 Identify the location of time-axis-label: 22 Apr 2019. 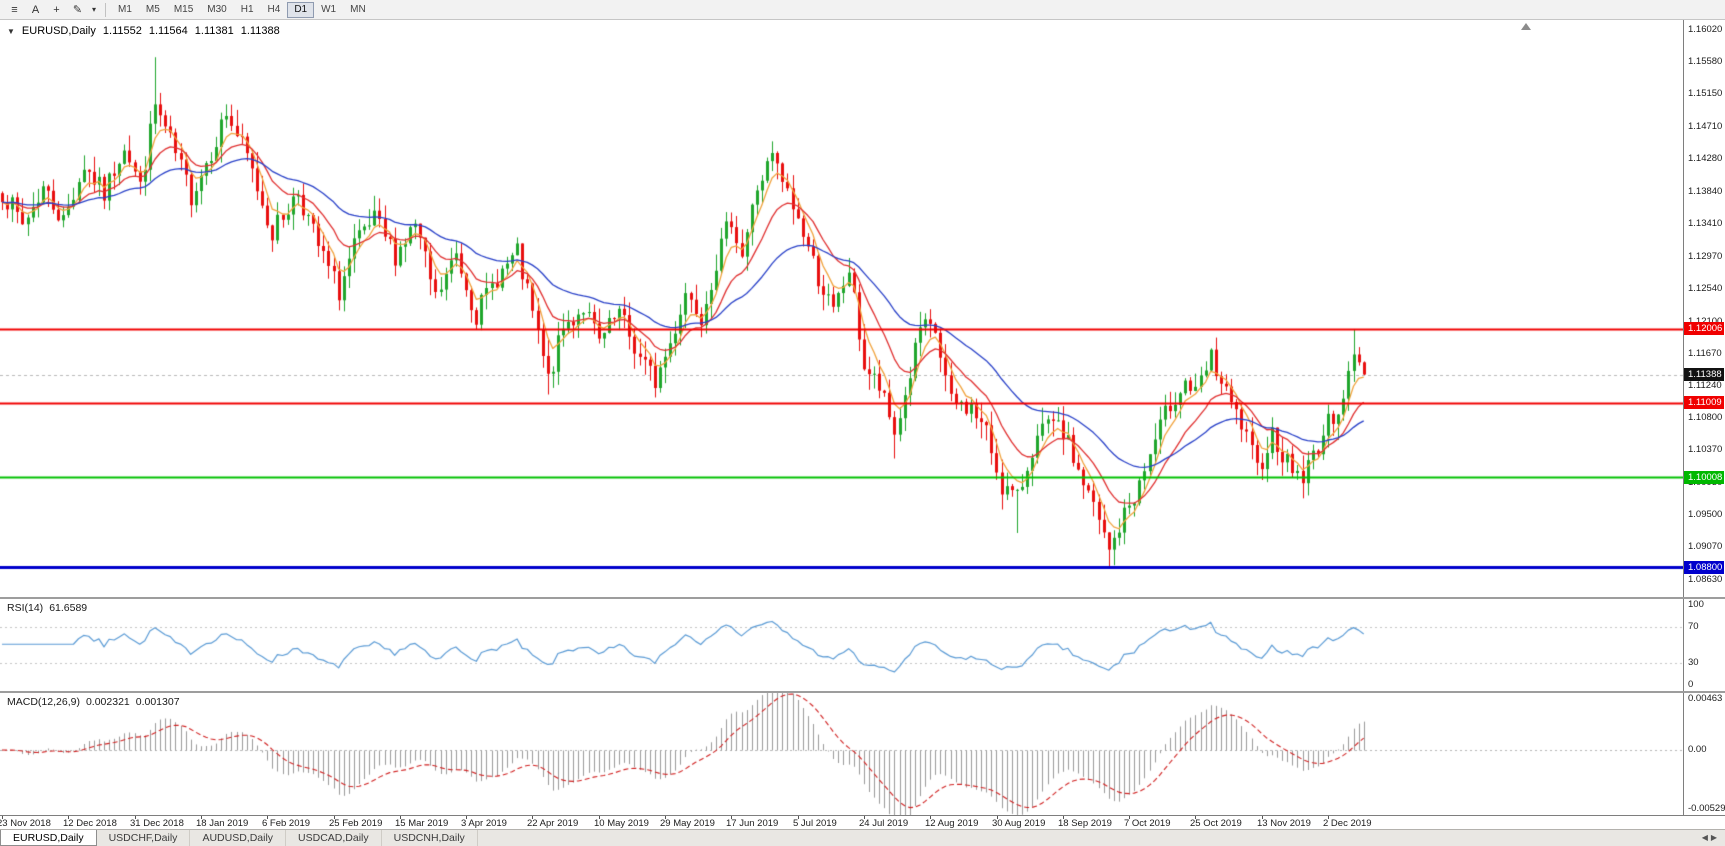
(553, 823).